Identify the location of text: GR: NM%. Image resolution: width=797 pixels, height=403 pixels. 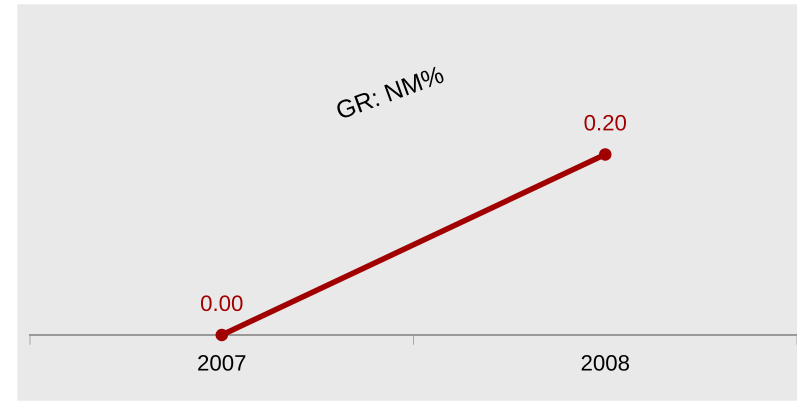
(390, 92).